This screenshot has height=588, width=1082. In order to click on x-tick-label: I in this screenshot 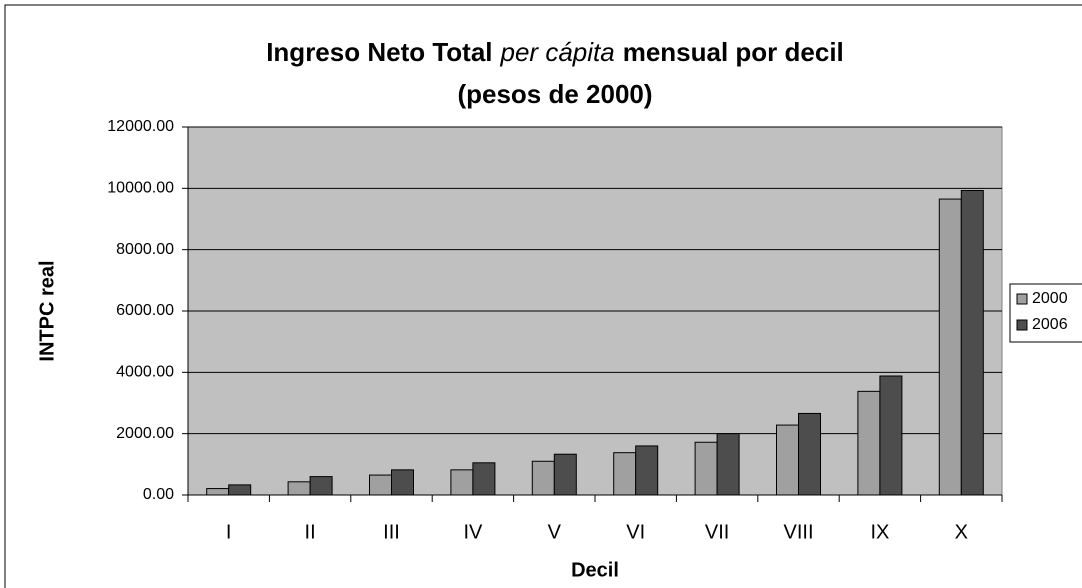, I will do `click(229, 532)`.